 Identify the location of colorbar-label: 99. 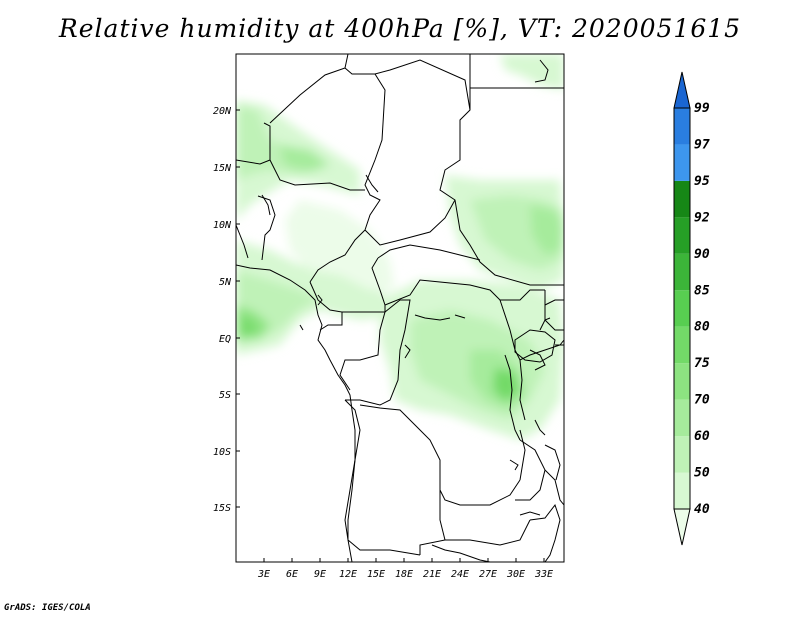
(702, 108).